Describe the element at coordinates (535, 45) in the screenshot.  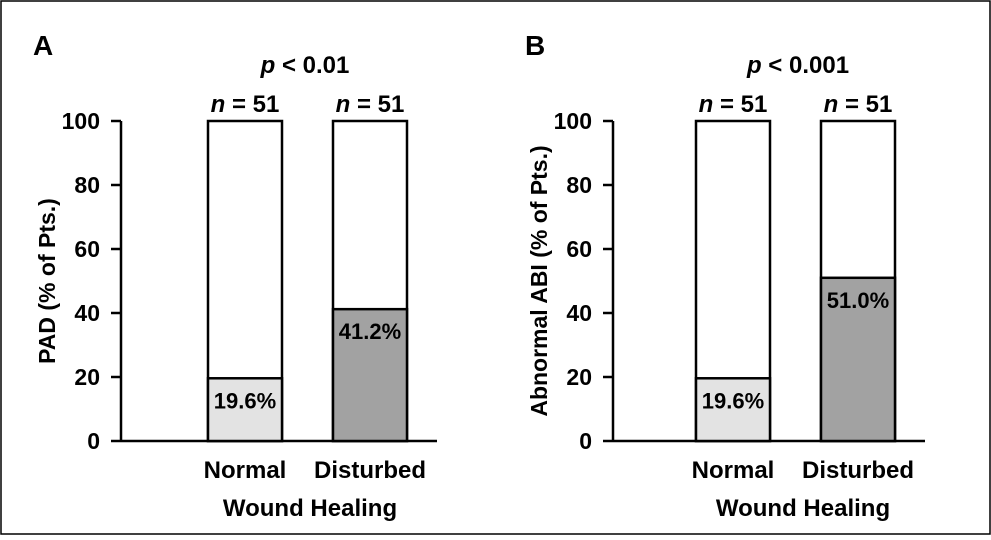
I see `panel-label: B` at that location.